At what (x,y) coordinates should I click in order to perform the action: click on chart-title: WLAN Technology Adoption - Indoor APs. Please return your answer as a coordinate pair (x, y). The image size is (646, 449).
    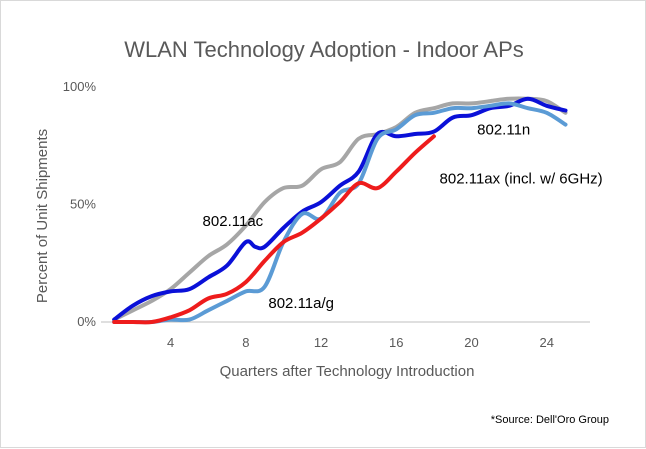
    Looking at the image, I should click on (324, 49).